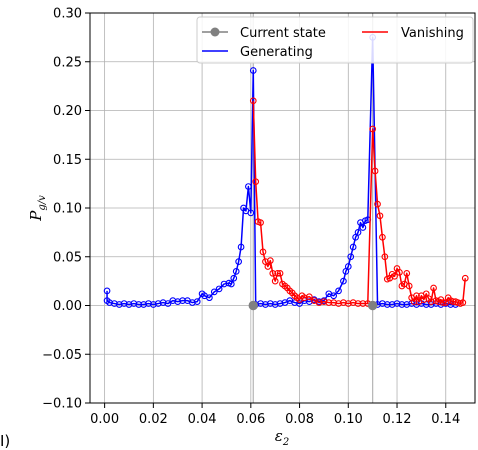 The image size is (478, 450). Describe the element at coordinates (67, 14) in the screenshot. I see `y-tick-label: 0.30` at that location.